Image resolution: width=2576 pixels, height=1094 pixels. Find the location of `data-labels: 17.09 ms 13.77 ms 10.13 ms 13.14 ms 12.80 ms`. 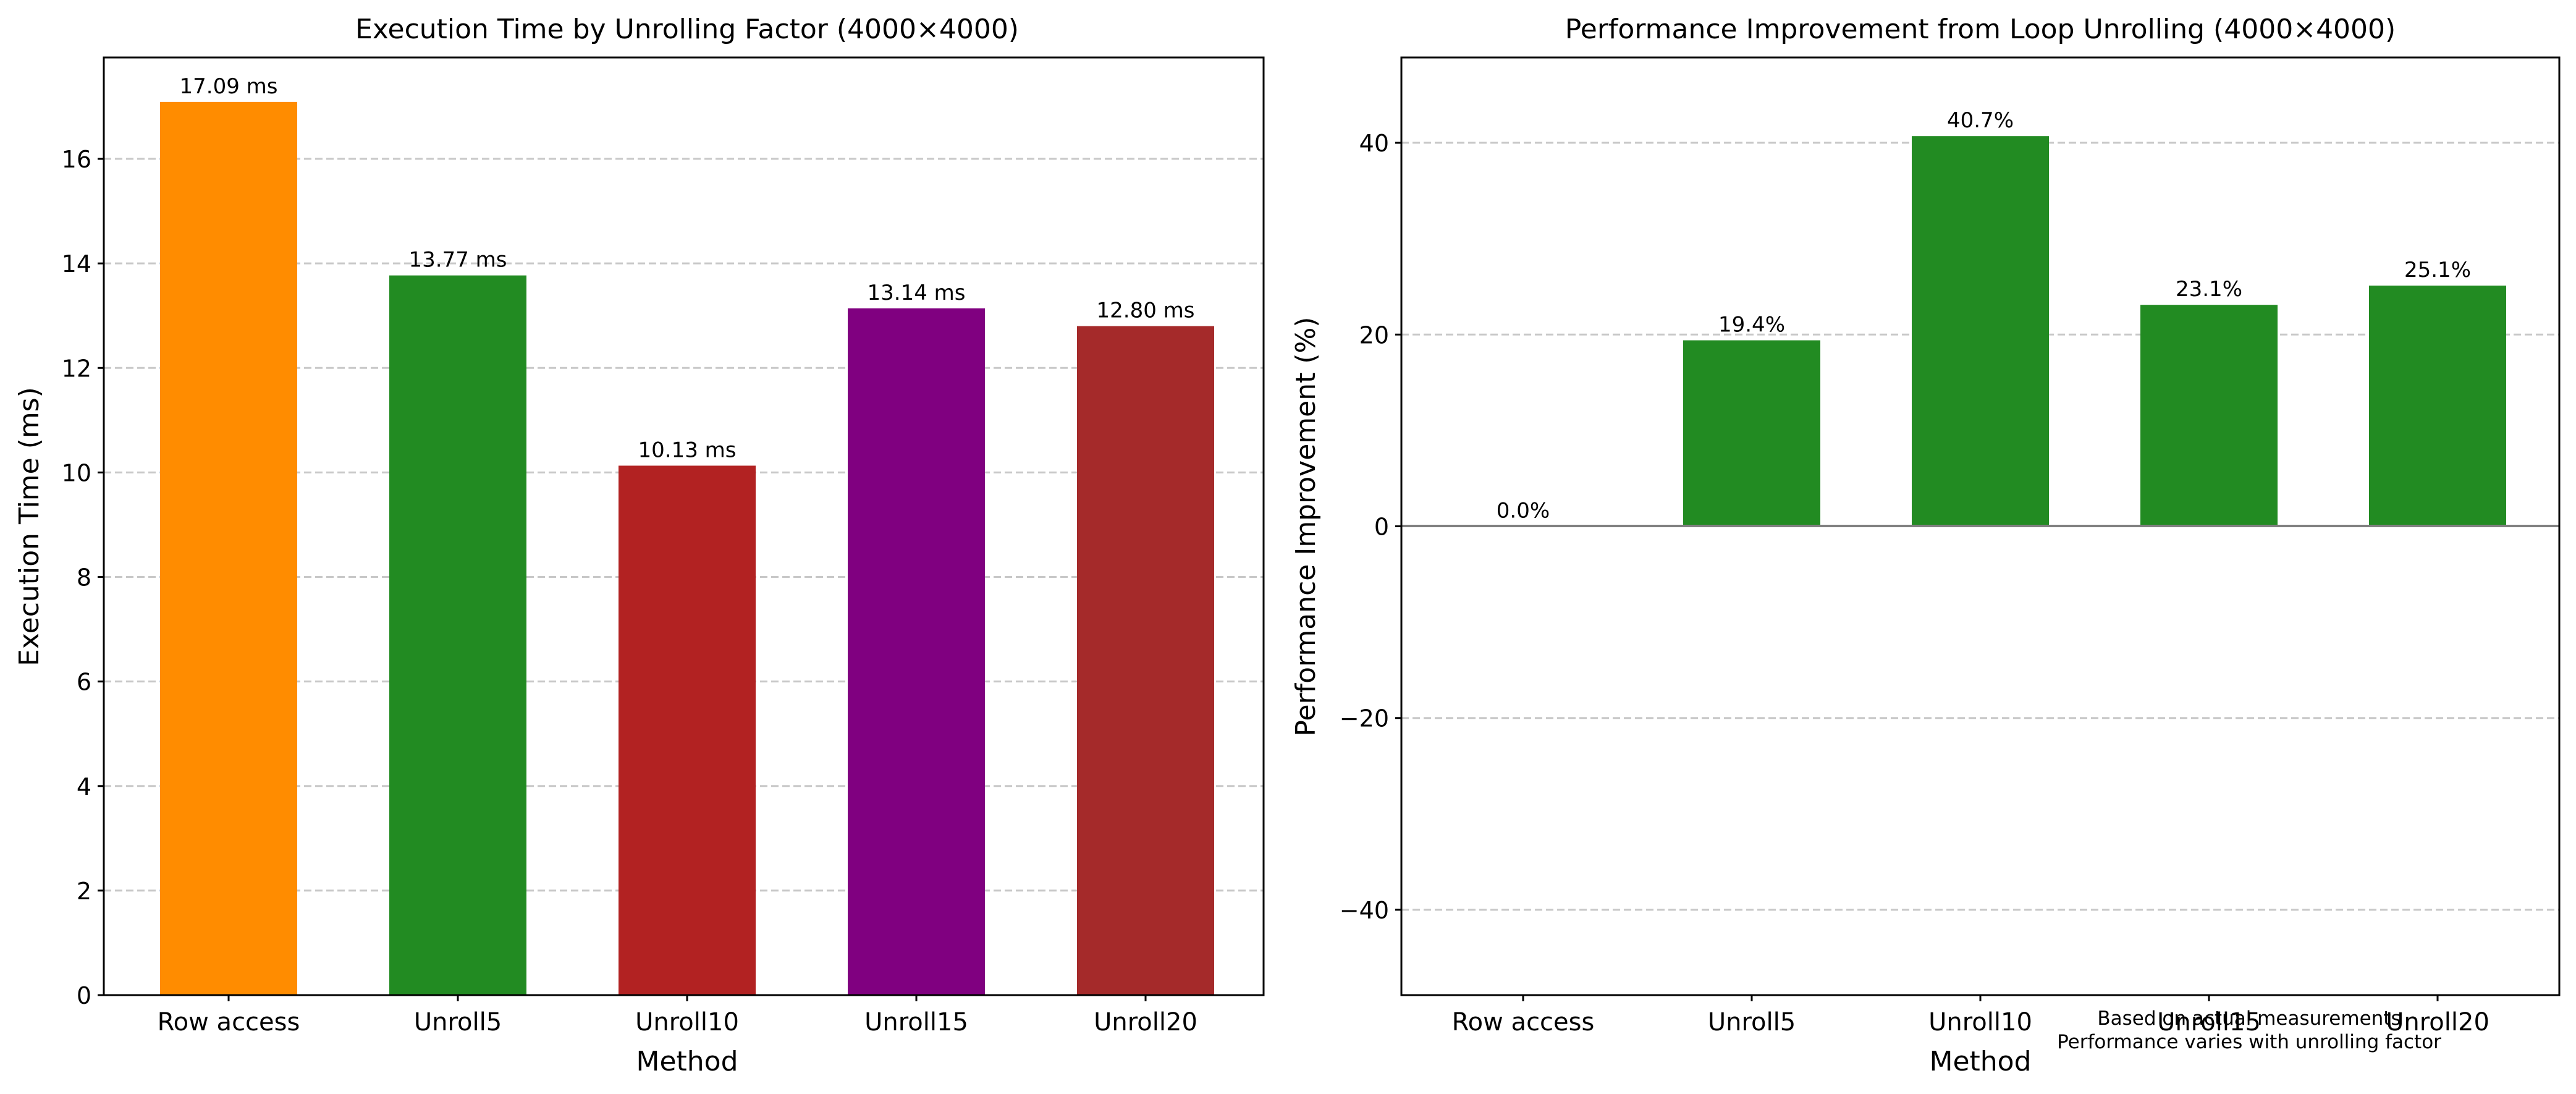

data-labels: 17.09 ms 13.77 ms 10.13 ms 13.14 ms 12.80 ms is located at coordinates (687, 268).